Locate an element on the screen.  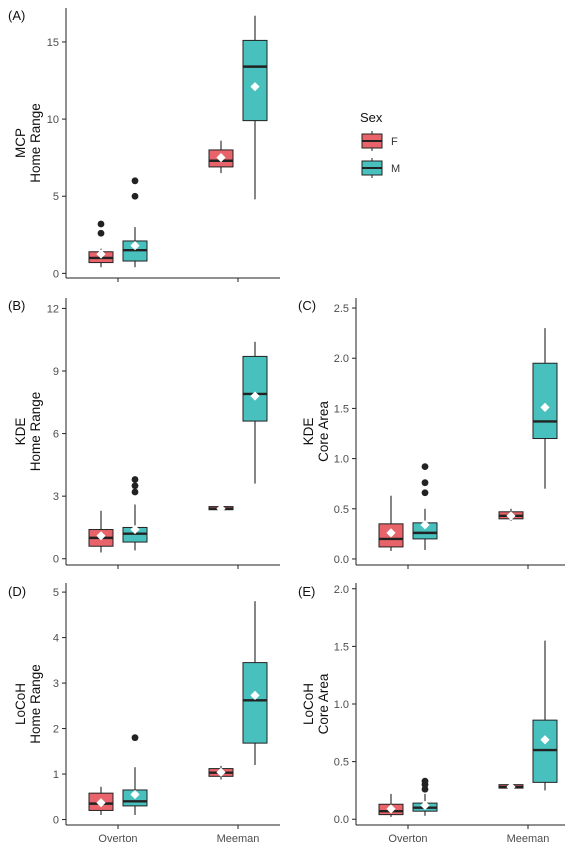
panel-tag: (D) is located at coordinates (17, 591).